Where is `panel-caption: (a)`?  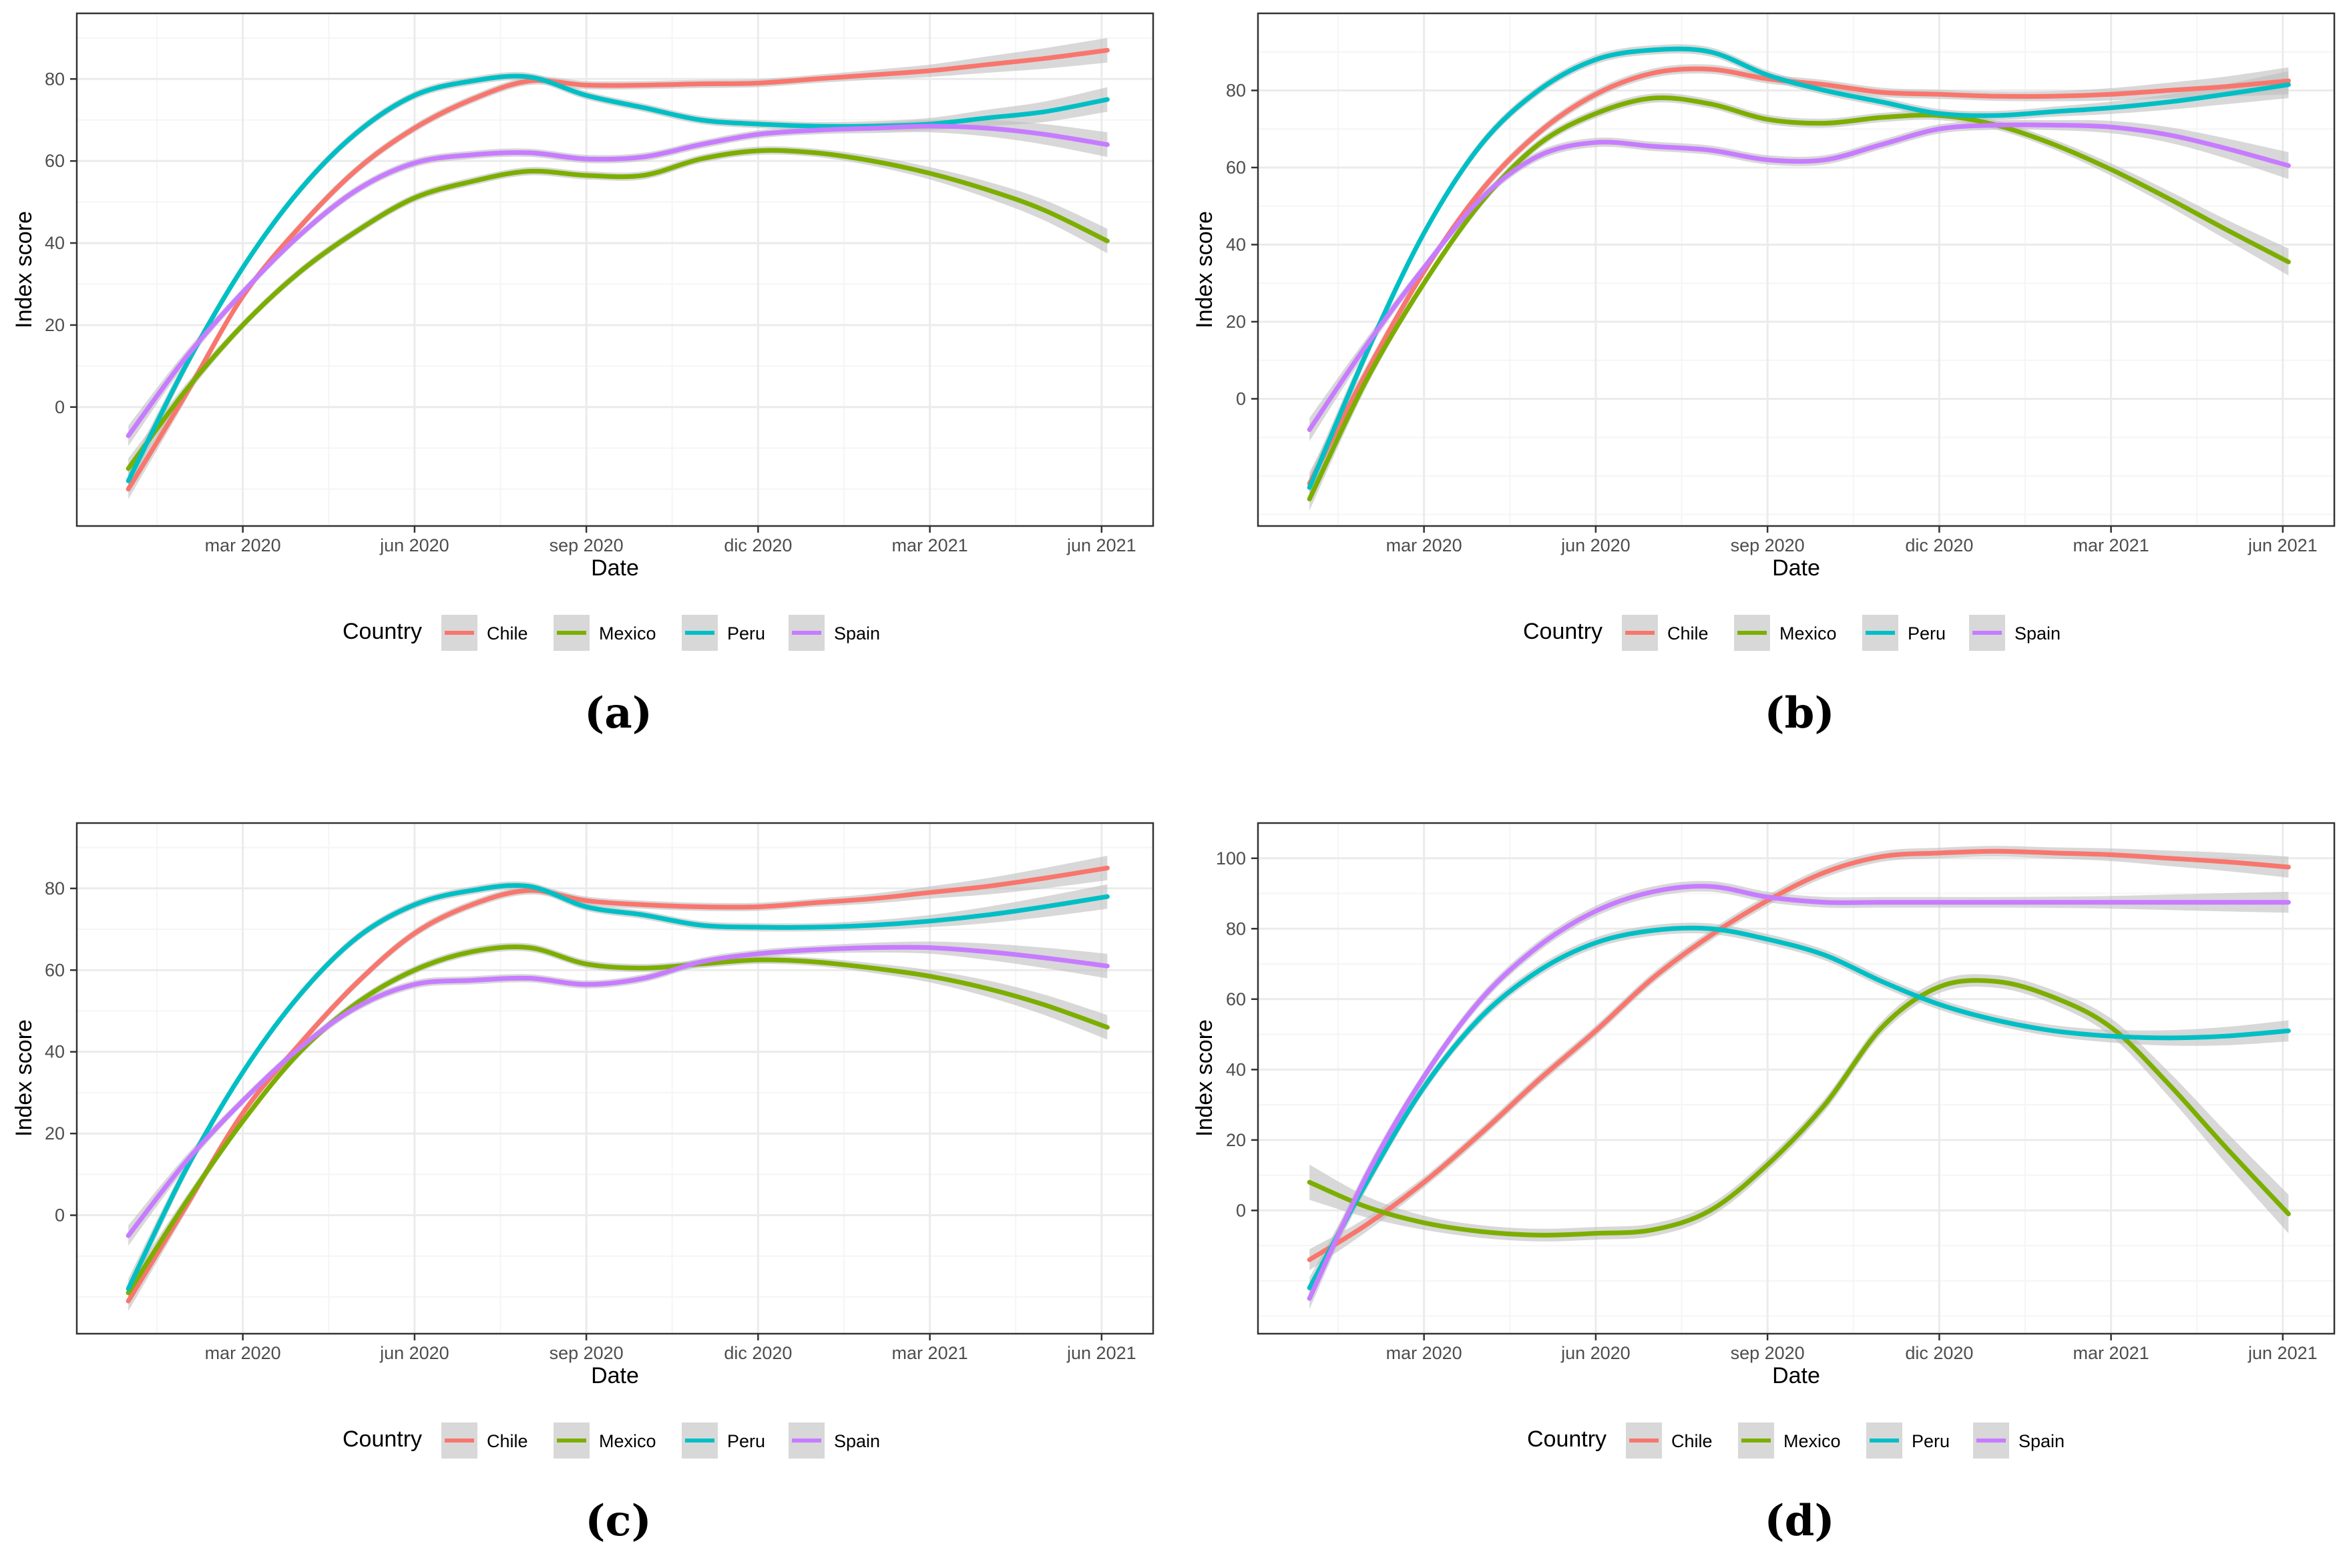
panel-caption: (a) is located at coordinates (618, 713).